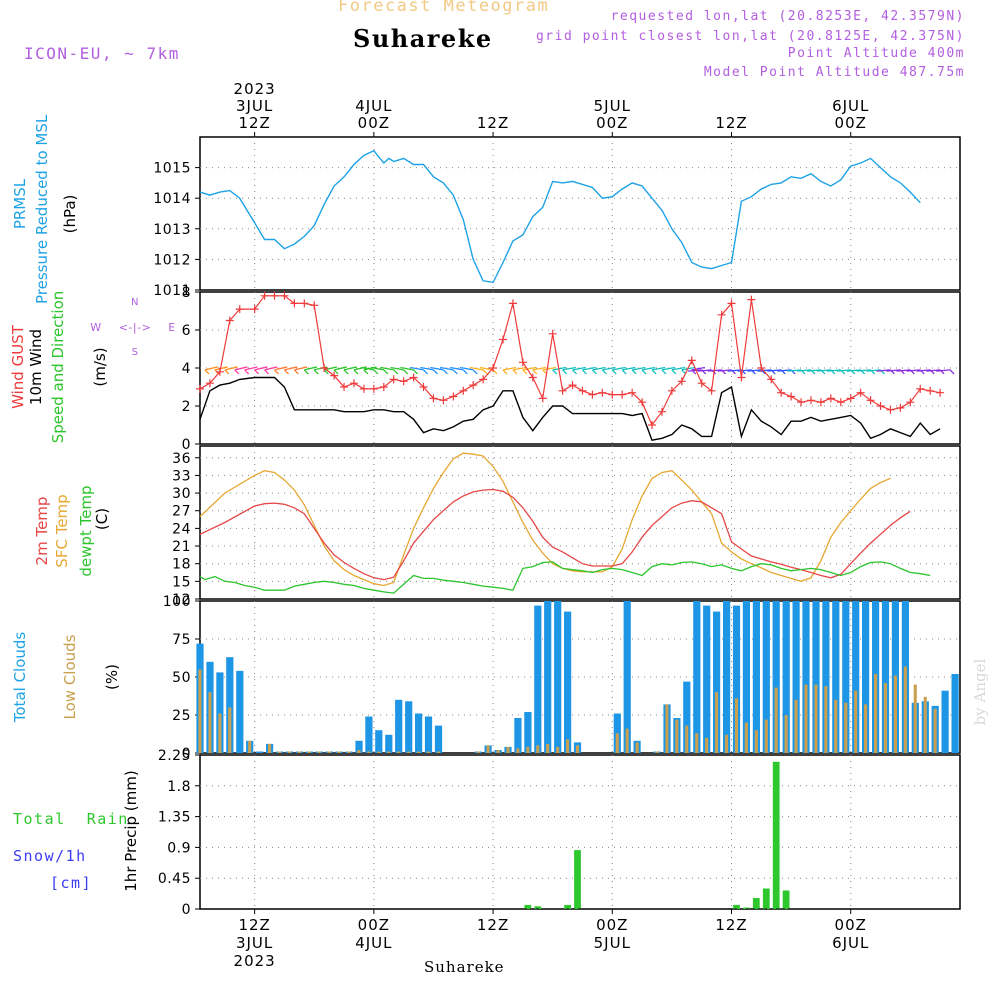 This screenshot has width=1000, height=1000. What do you see at coordinates (174, 818) in the screenshot?
I see `ytick-label-precip: 1.35` at bounding box center [174, 818].